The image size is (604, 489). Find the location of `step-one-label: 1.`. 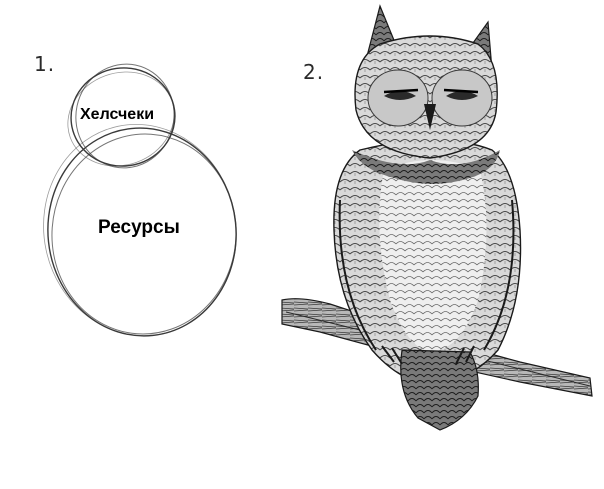

step-one-label: 1. is located at coordinates (45, 64).